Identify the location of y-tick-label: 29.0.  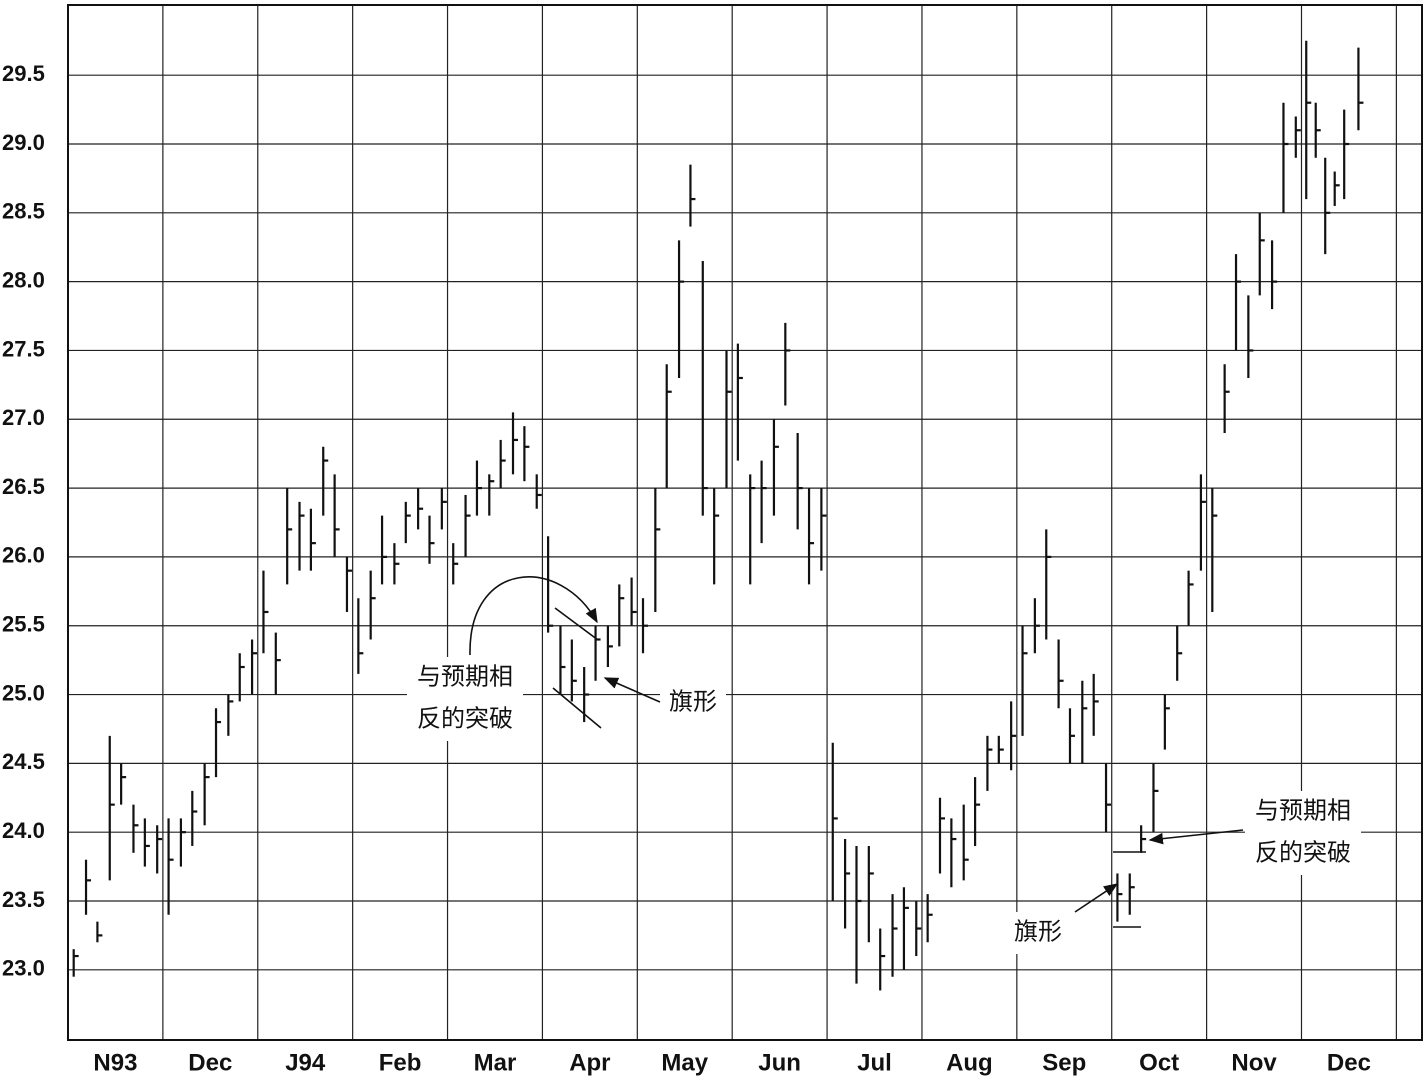
(23, 142).